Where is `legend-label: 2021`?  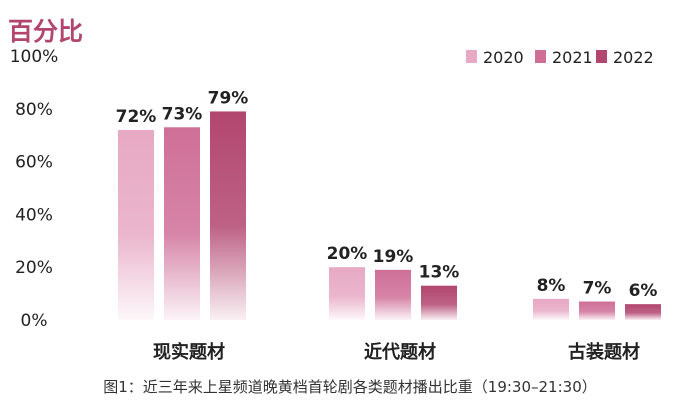
legend-label: 2021 is located at coordinates (572, 57).